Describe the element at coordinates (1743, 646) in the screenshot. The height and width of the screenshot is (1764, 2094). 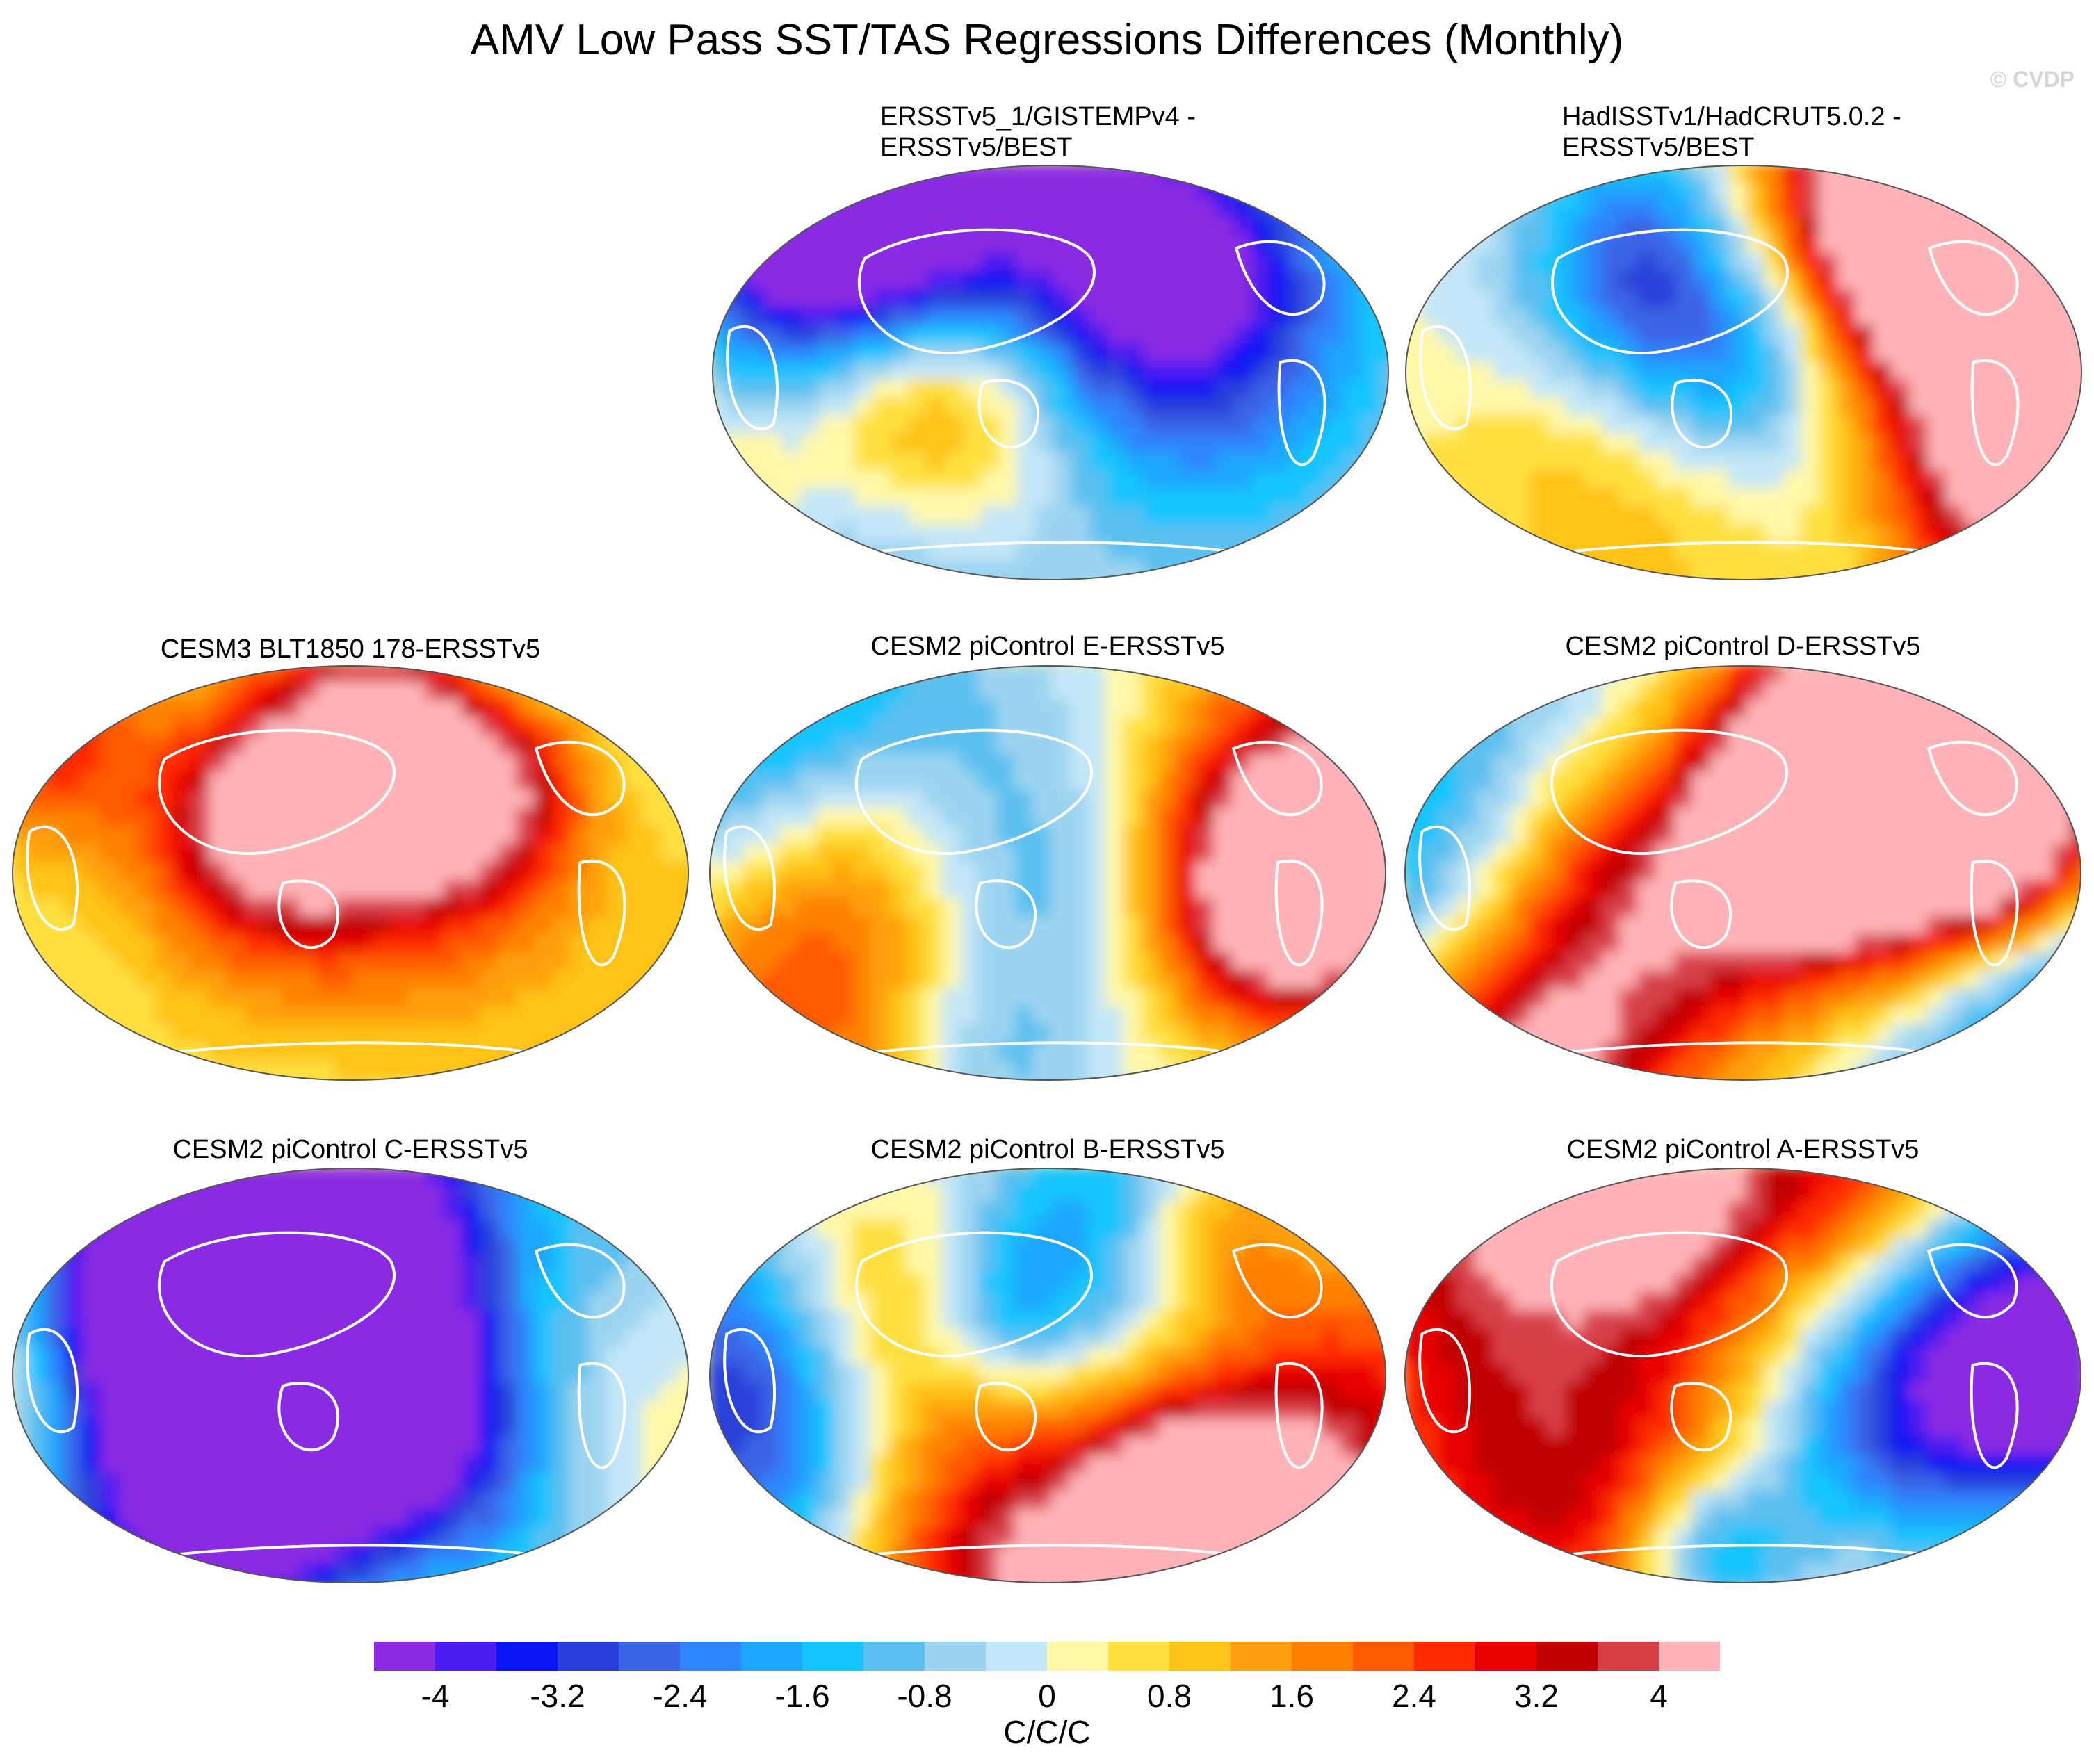
I see `panel-title: CESM2 piControl D-ERSSTv5` at that location.